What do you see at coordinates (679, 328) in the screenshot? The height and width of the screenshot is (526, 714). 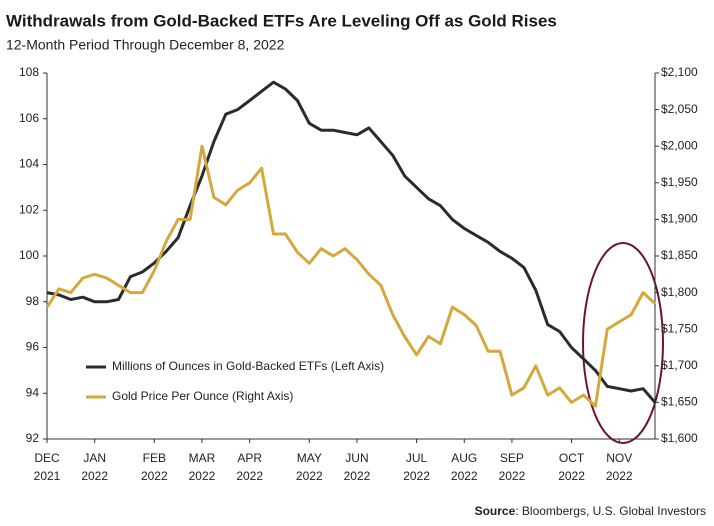 I see `y2-tick-label: $1,750` at bounding box center [679, 328].